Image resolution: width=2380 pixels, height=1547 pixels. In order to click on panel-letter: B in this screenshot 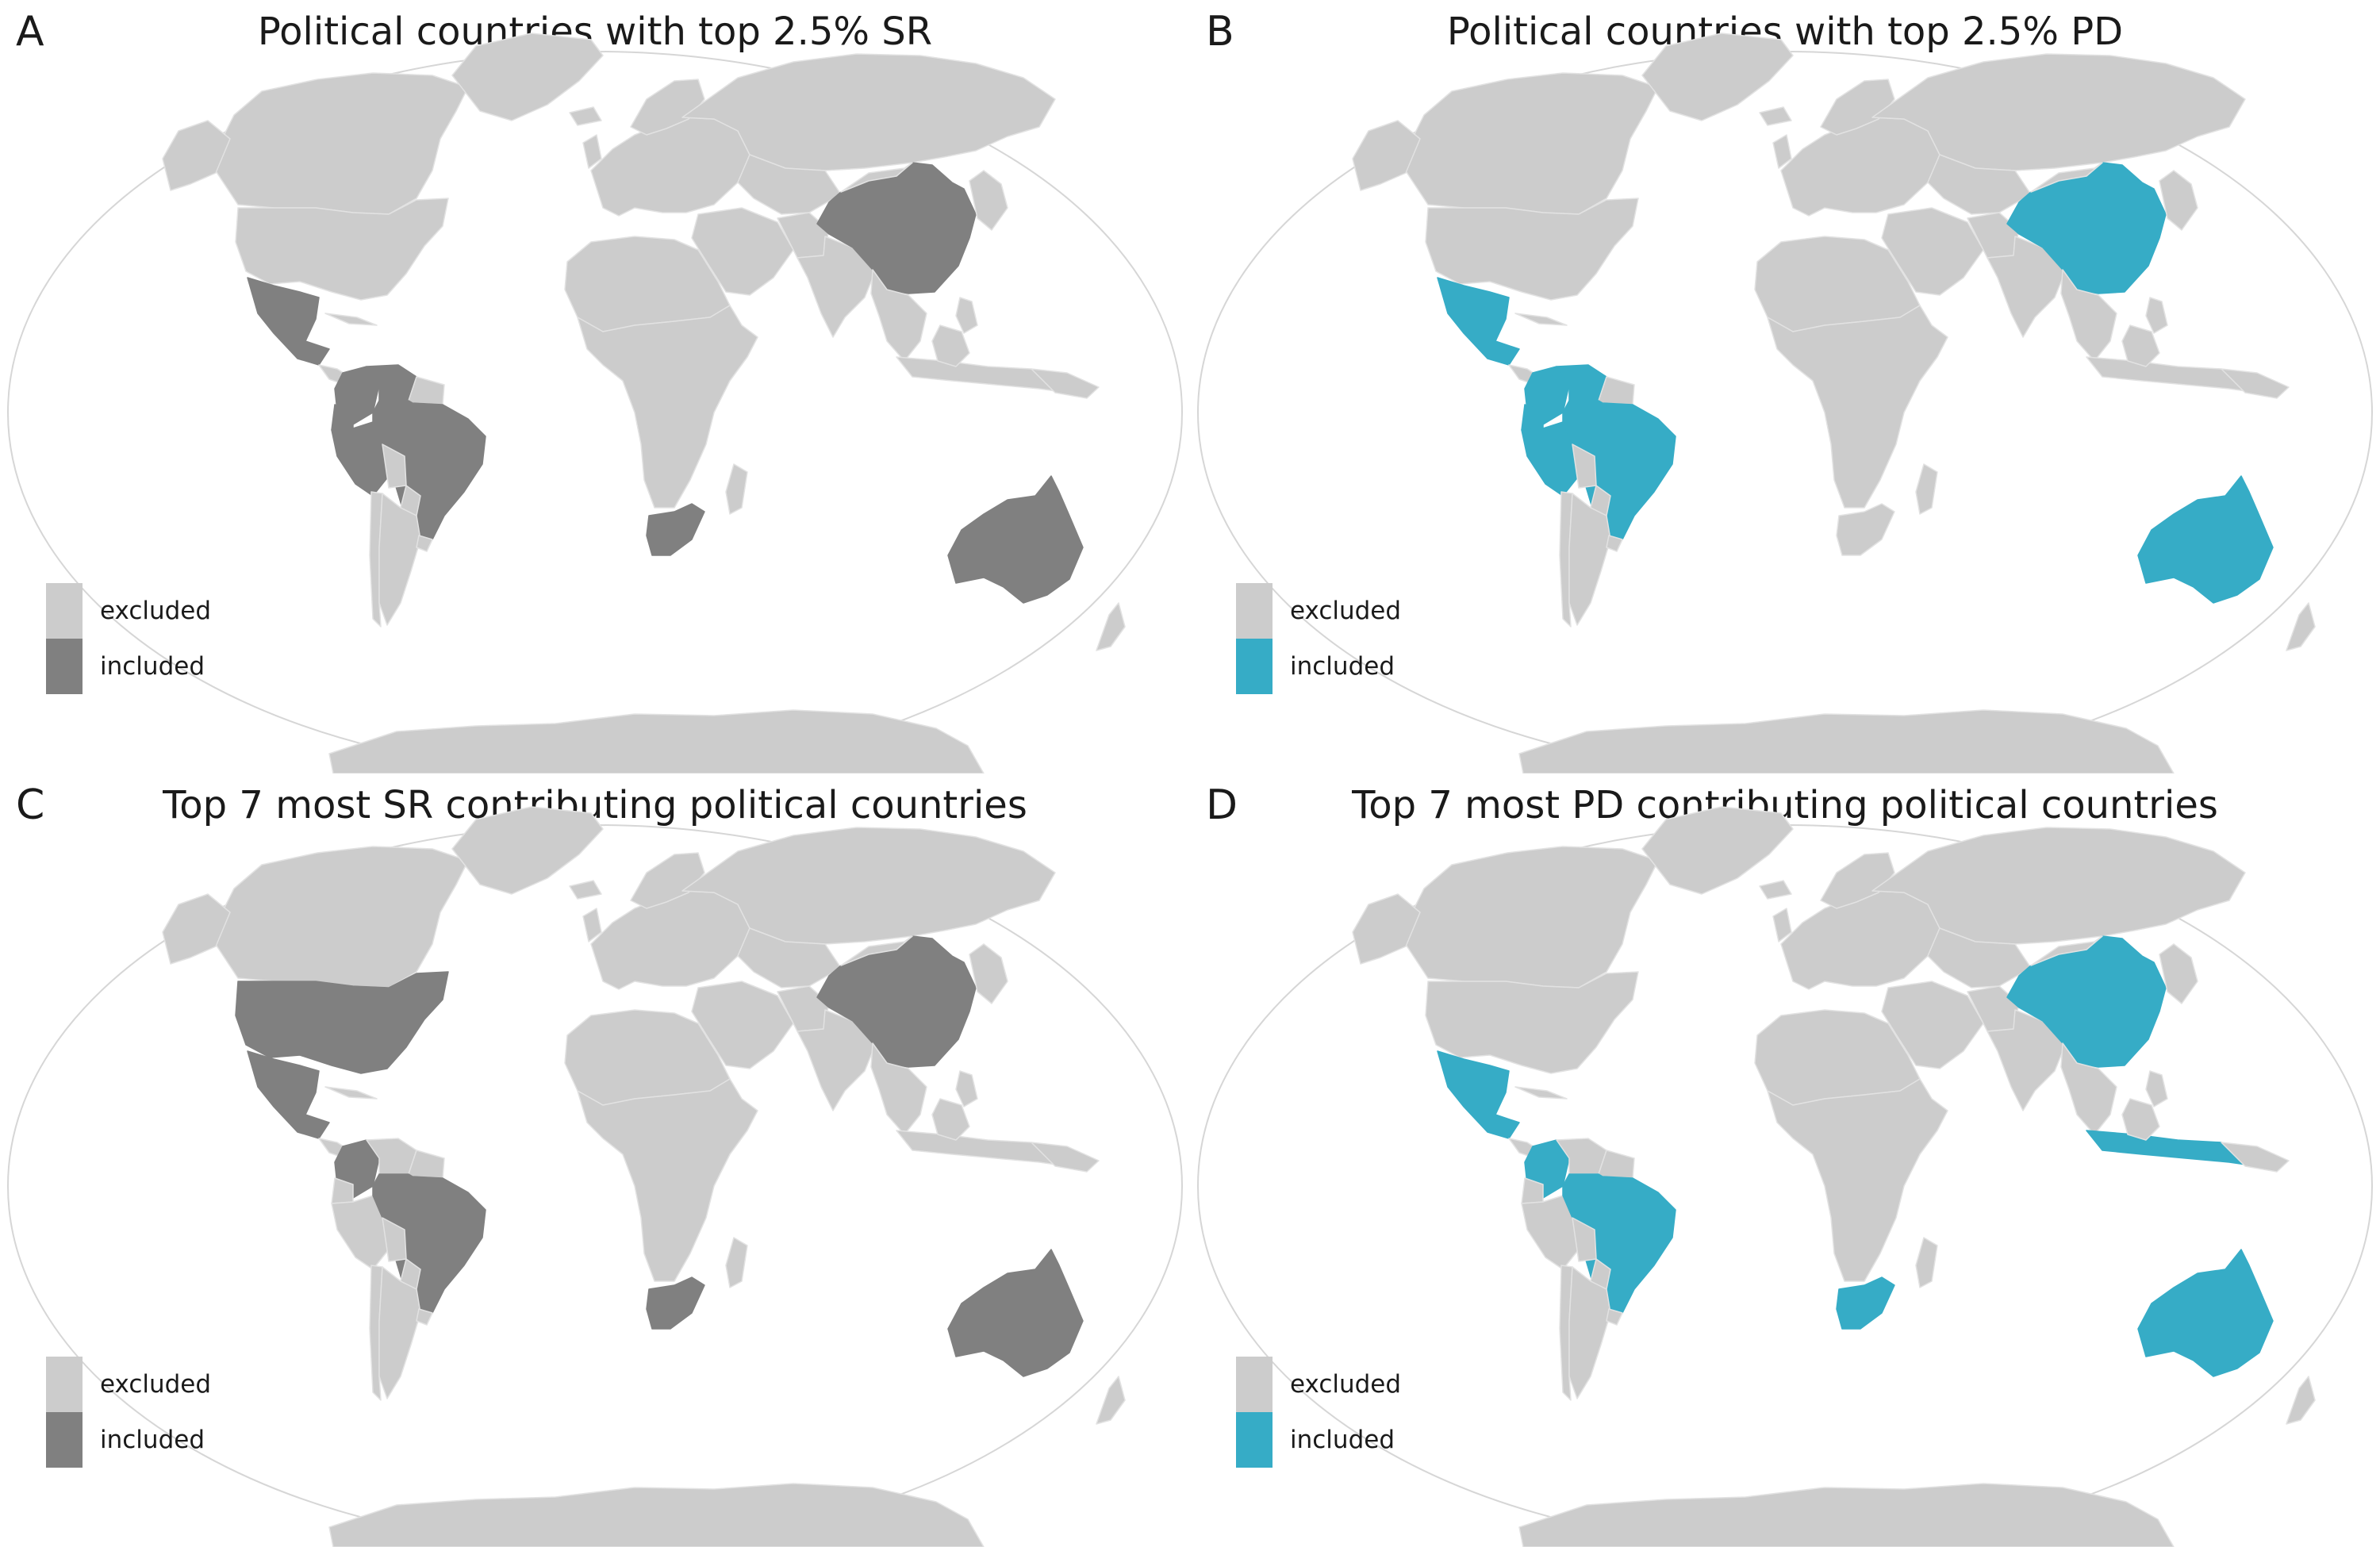, I will do `click(1220, 32)`.